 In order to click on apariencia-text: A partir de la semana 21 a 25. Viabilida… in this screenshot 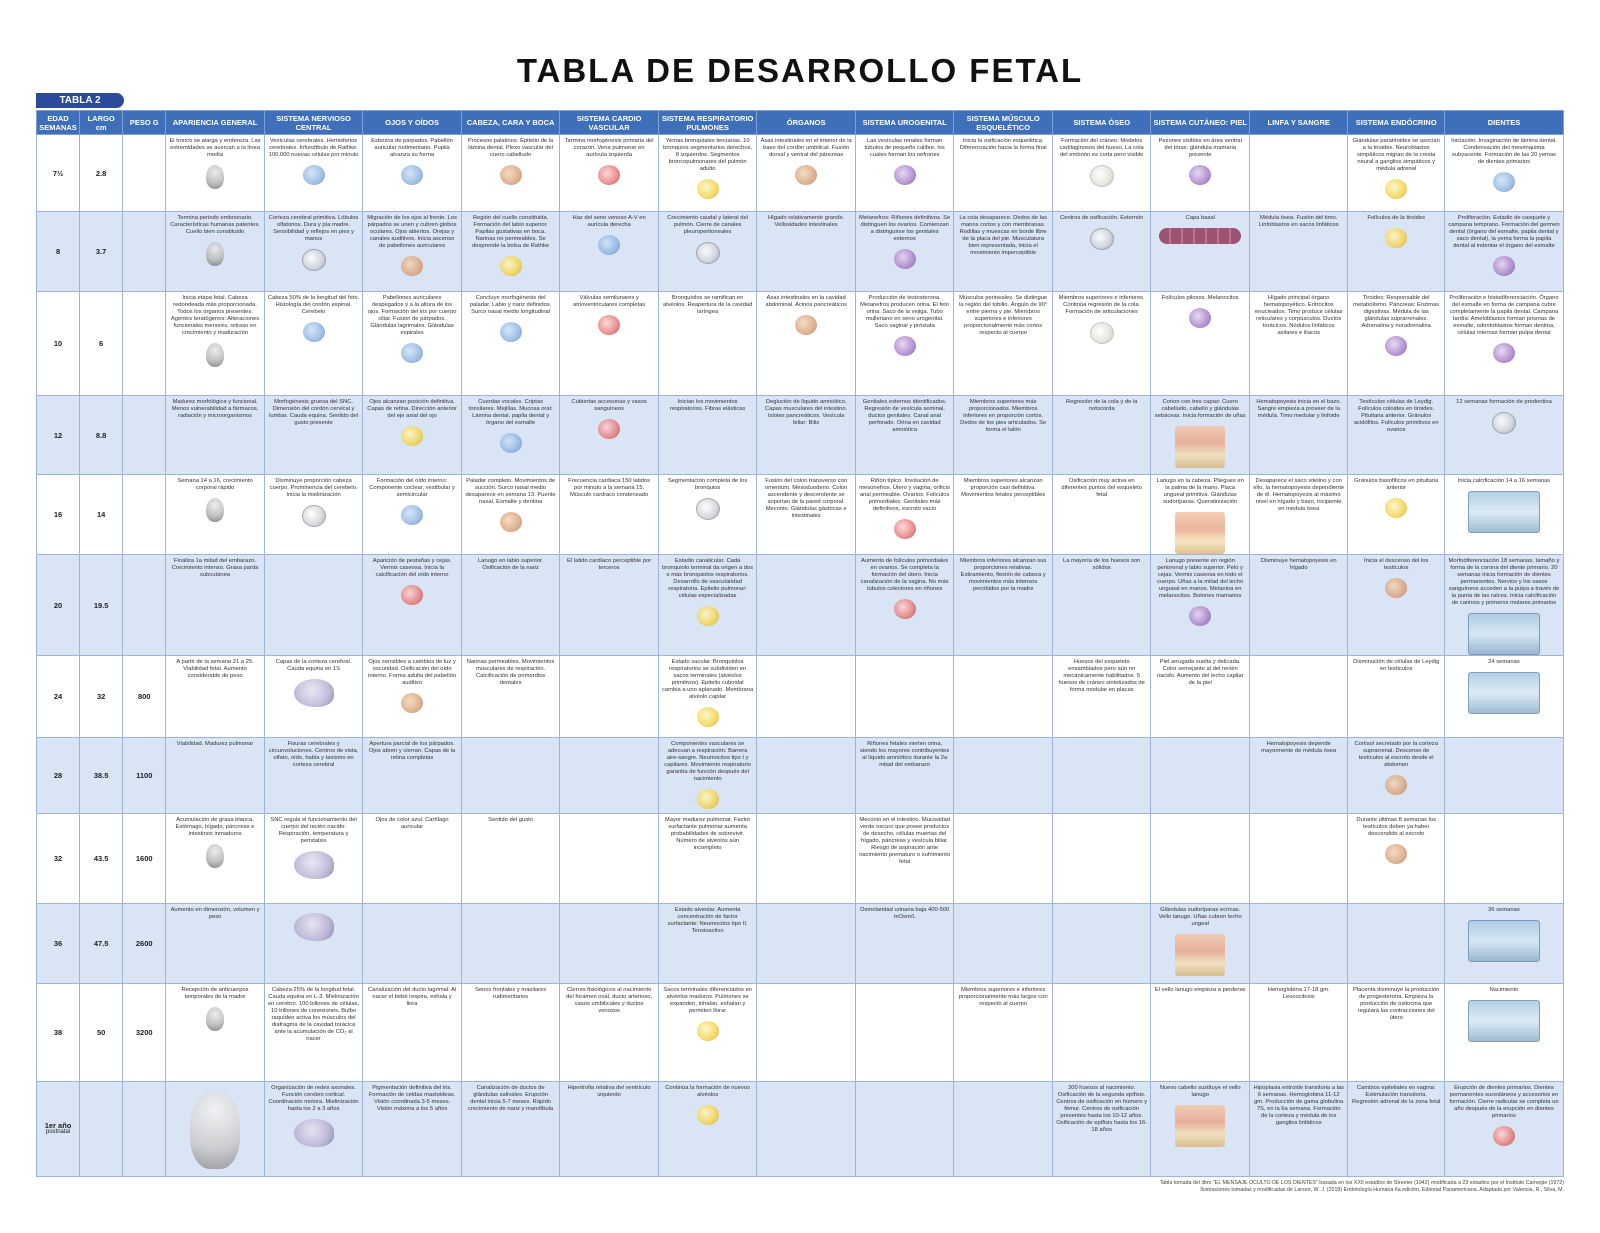, I will do `click(215, 669)`.